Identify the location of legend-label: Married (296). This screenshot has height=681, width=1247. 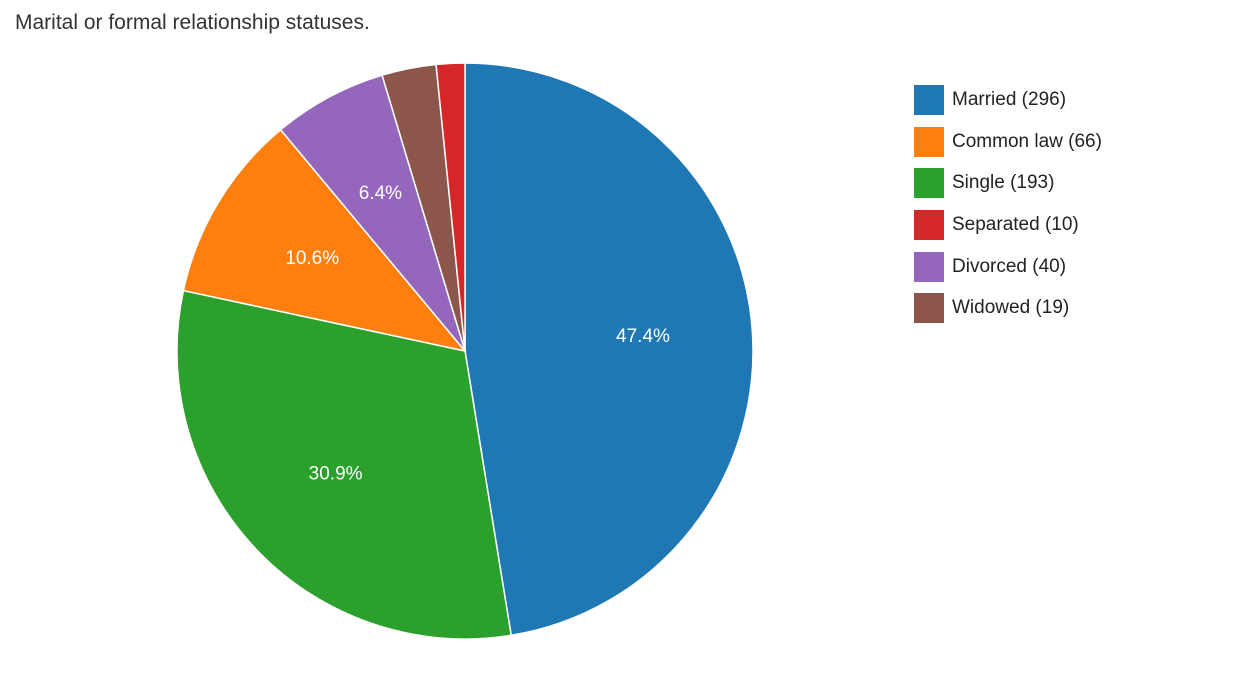
(1009, 99).